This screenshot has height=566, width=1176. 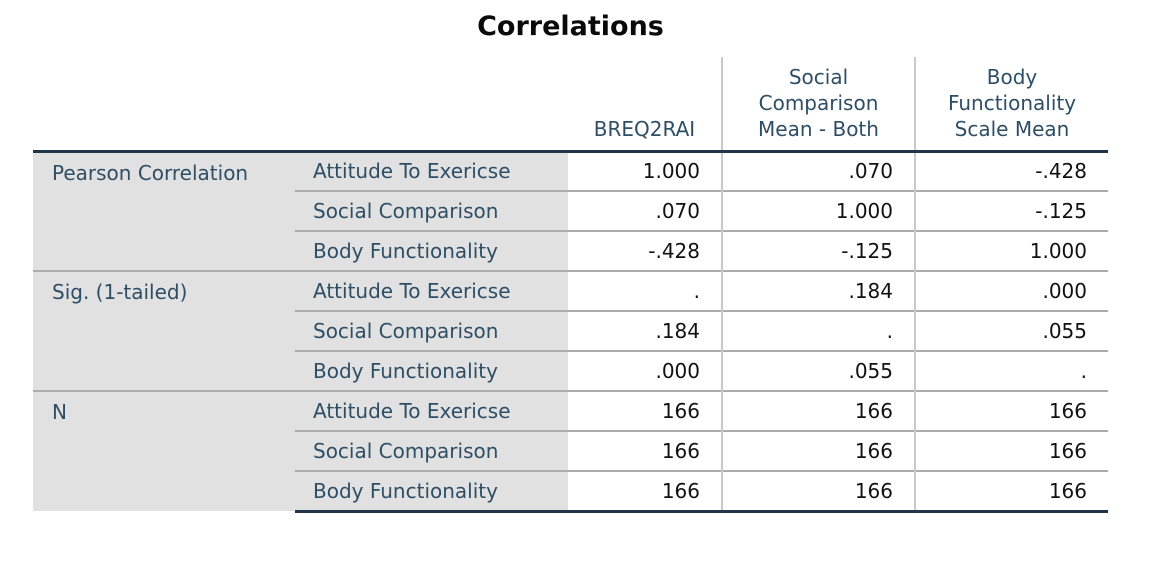 I want to click on group-label-n: N, so click(x=164, y=450).